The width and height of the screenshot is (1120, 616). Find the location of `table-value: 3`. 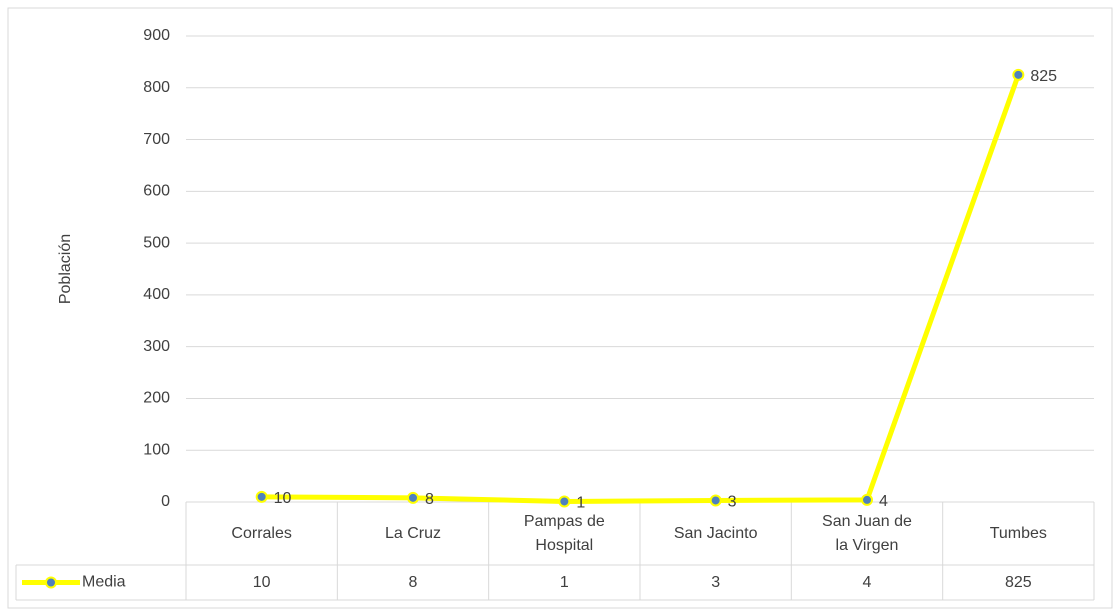

table-value: 3 is located at coordinates (715, 582).